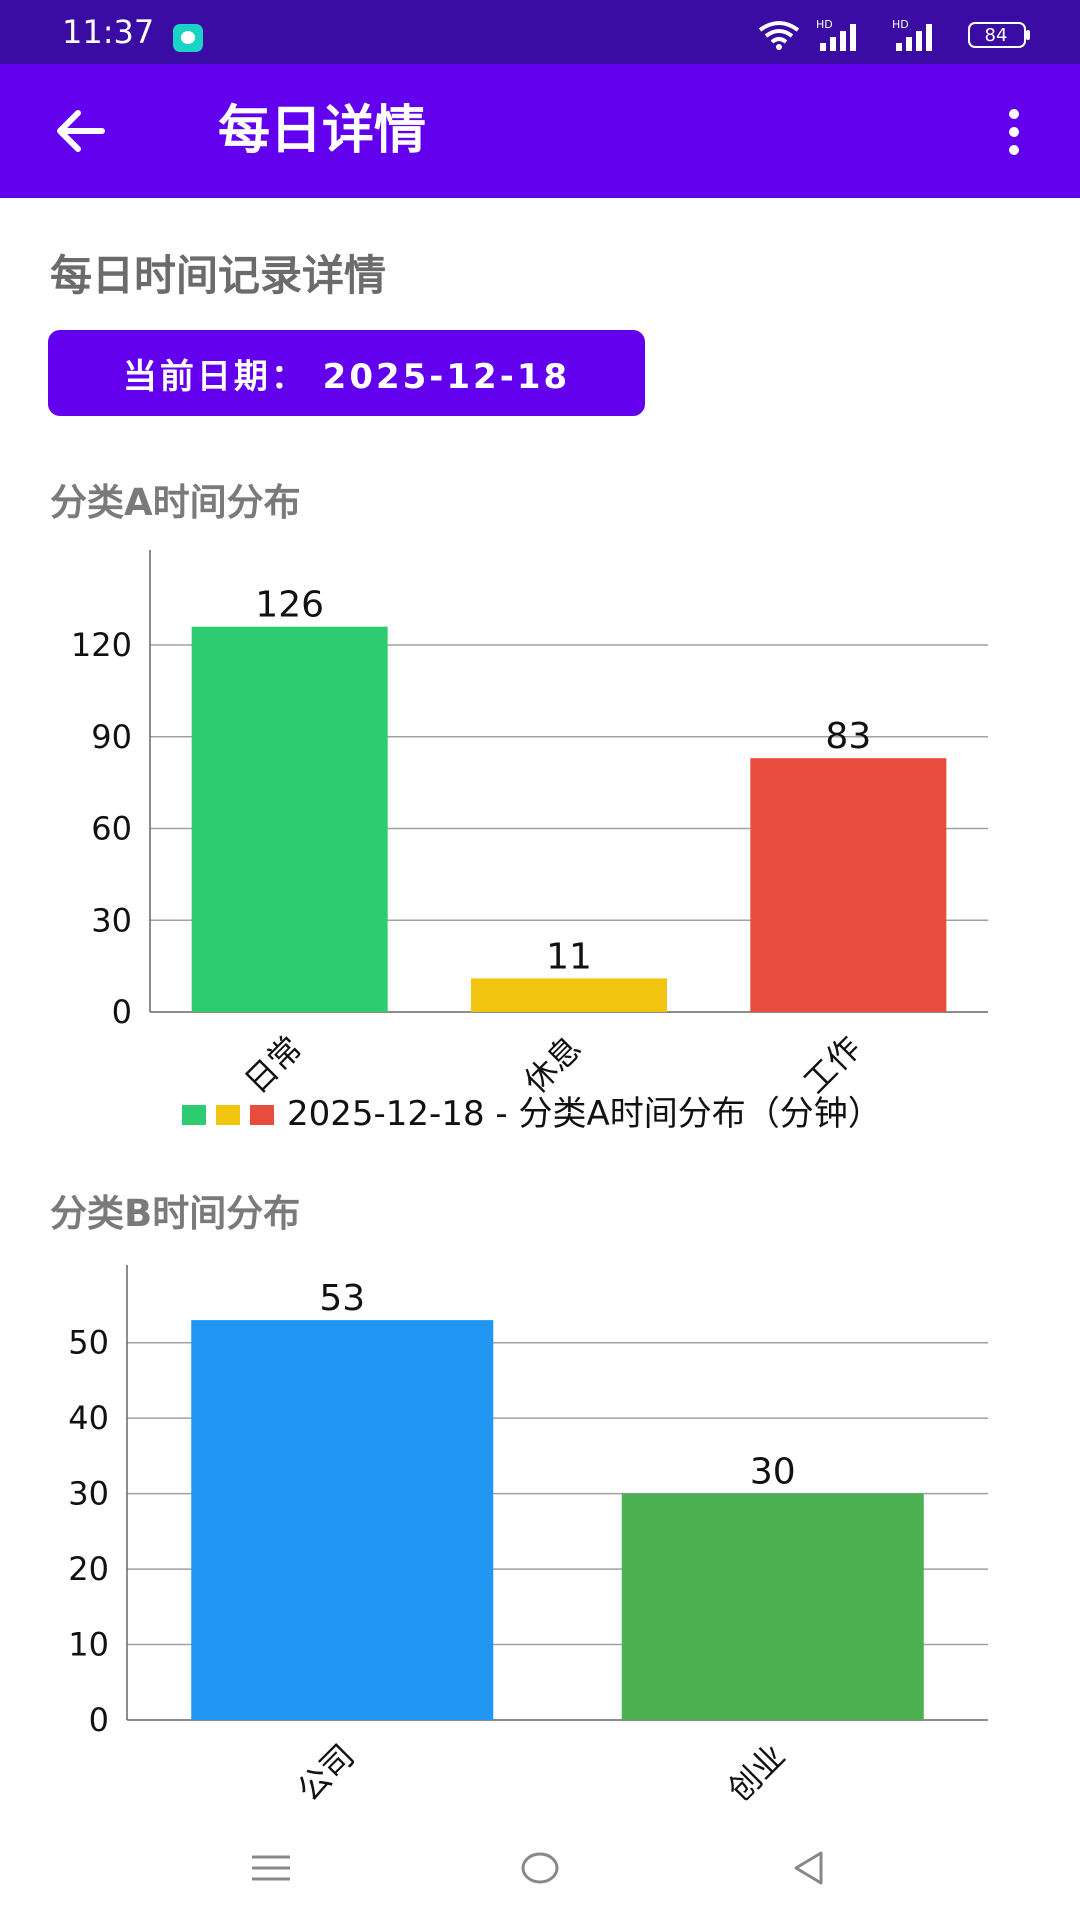 This screenshot has width=1080, height=1920. Describe the element at coordinates (326, 1773) in the screenshot. I see `x-tick-label: 公司` at that location.